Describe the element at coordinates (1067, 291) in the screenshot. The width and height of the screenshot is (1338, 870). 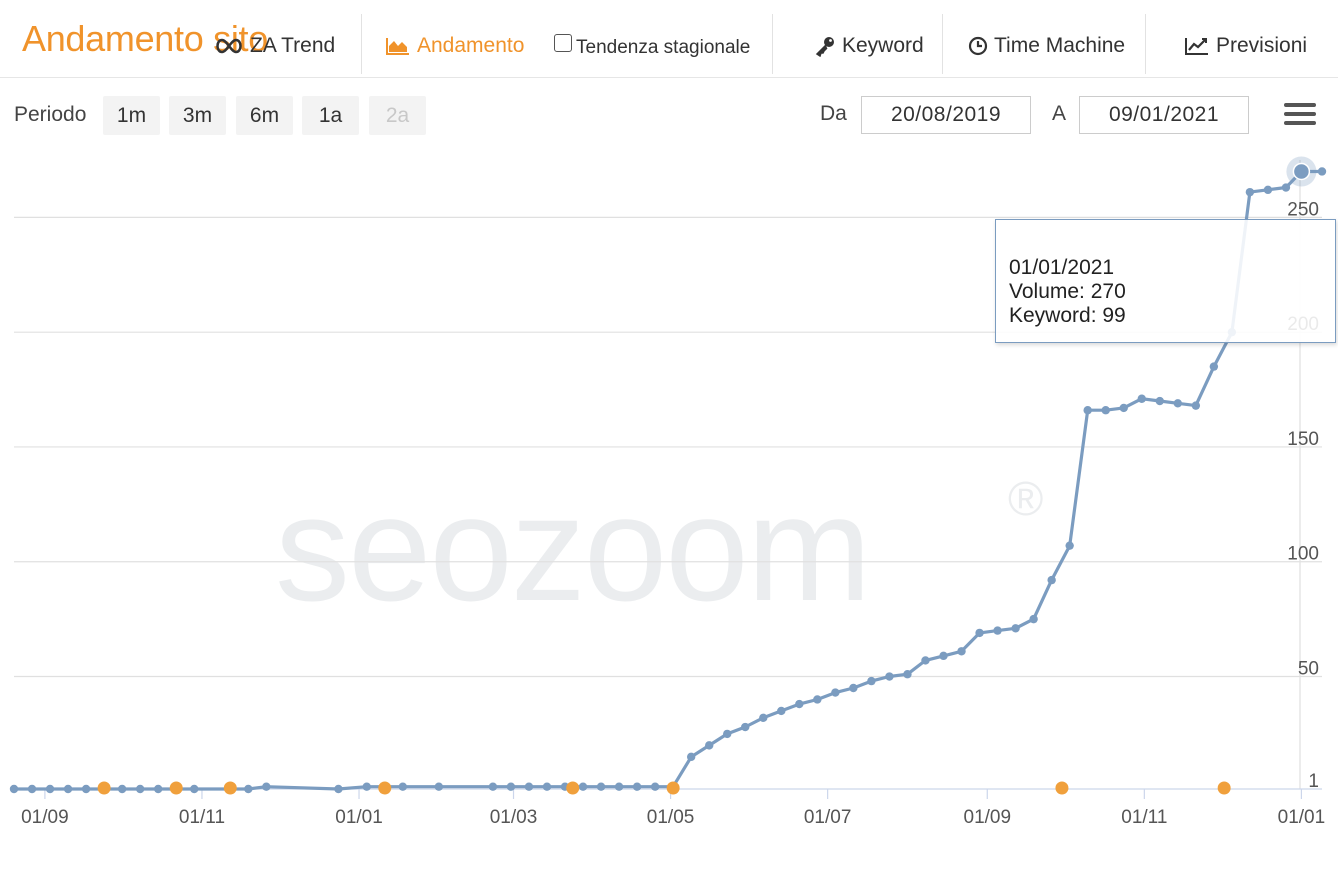
I see `tooltip-volume: Volume: 270` at that location.